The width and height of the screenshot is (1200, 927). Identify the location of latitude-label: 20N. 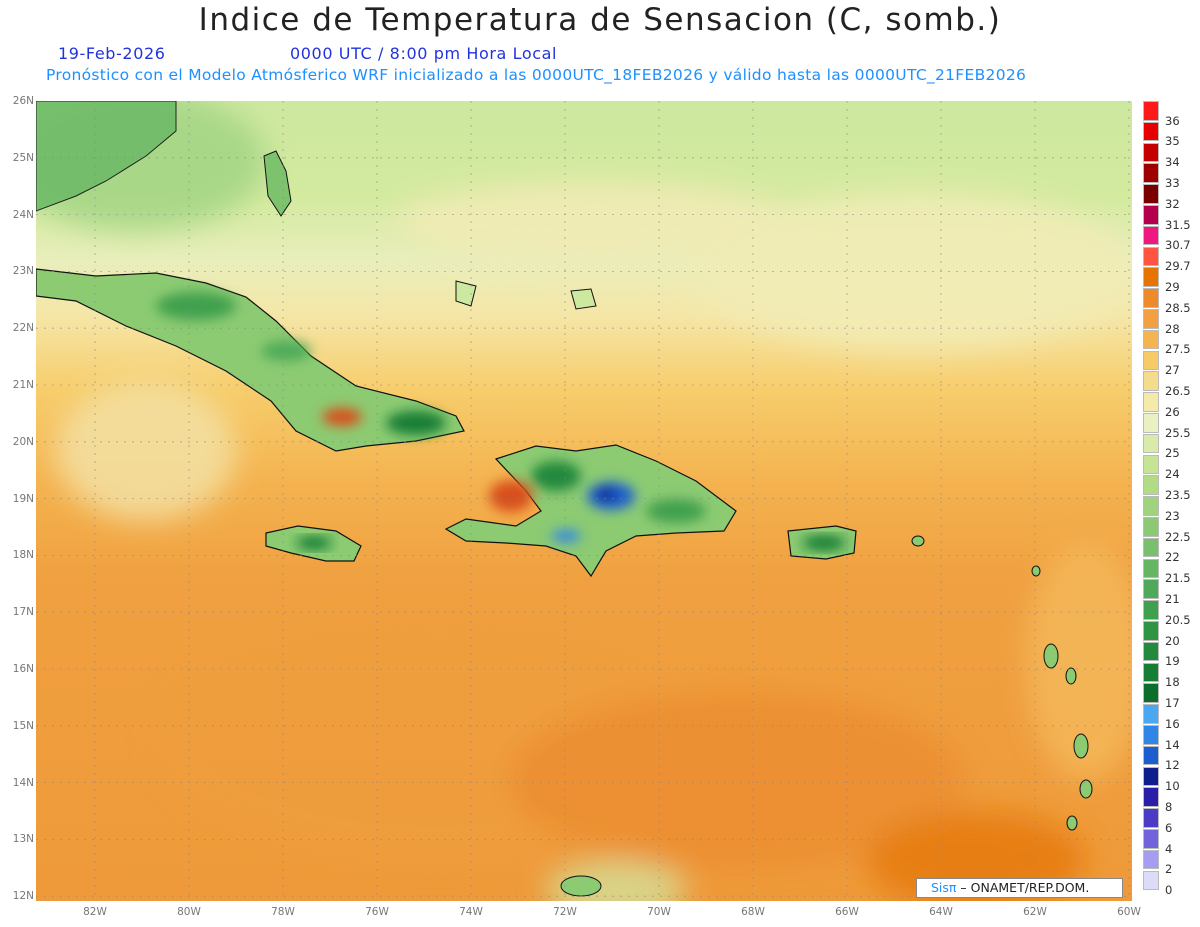
(23, 441).